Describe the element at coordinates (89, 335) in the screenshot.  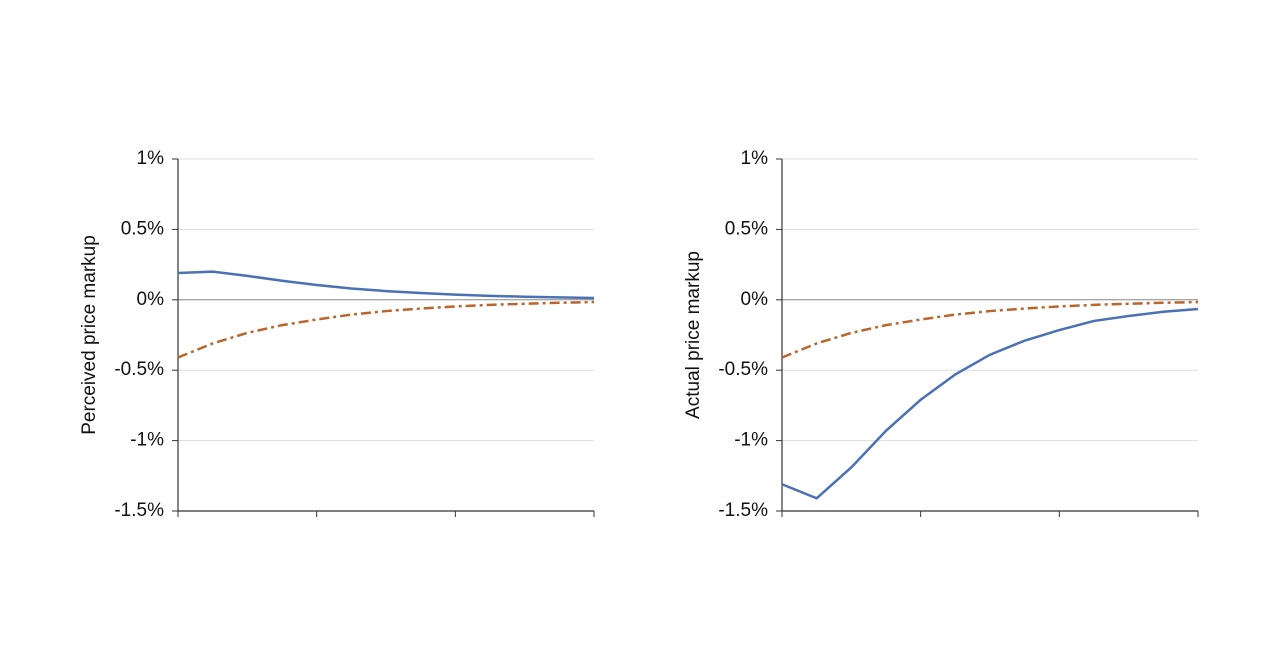
I see `y-axis-label: Perceived price markup` at that location.